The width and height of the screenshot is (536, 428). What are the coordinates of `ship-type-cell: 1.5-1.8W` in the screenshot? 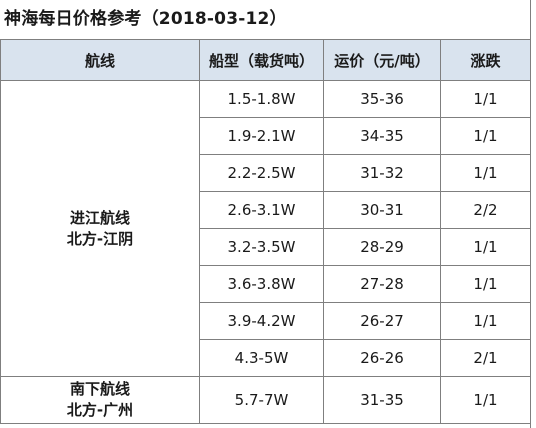 It's located at (261, 99).